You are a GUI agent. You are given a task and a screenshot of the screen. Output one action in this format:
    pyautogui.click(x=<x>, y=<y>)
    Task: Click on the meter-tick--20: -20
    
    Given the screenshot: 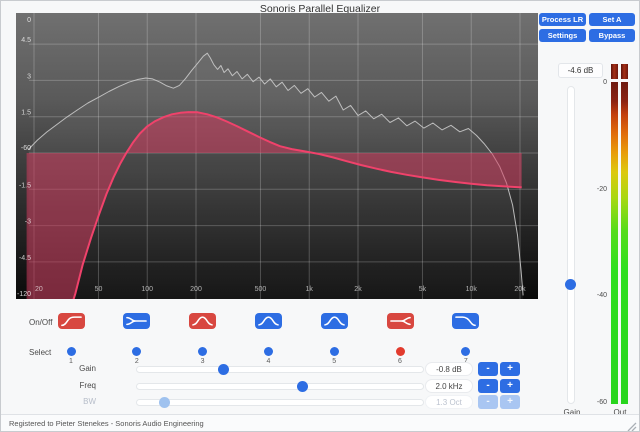 What is the action you would take?
    pyautogui.click(x=601, y=189)
    